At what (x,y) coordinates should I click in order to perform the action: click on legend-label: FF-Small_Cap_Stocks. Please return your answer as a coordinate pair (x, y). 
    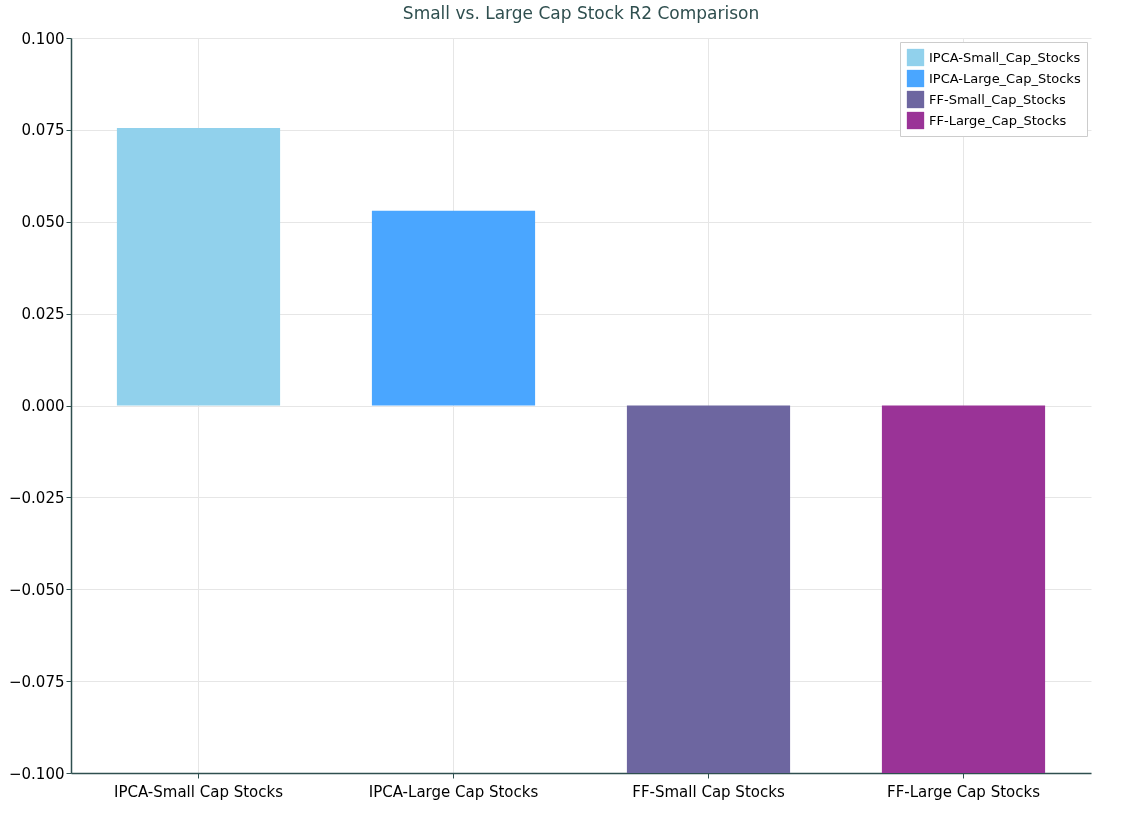
    Looking at the image, I should click on (998, 99).